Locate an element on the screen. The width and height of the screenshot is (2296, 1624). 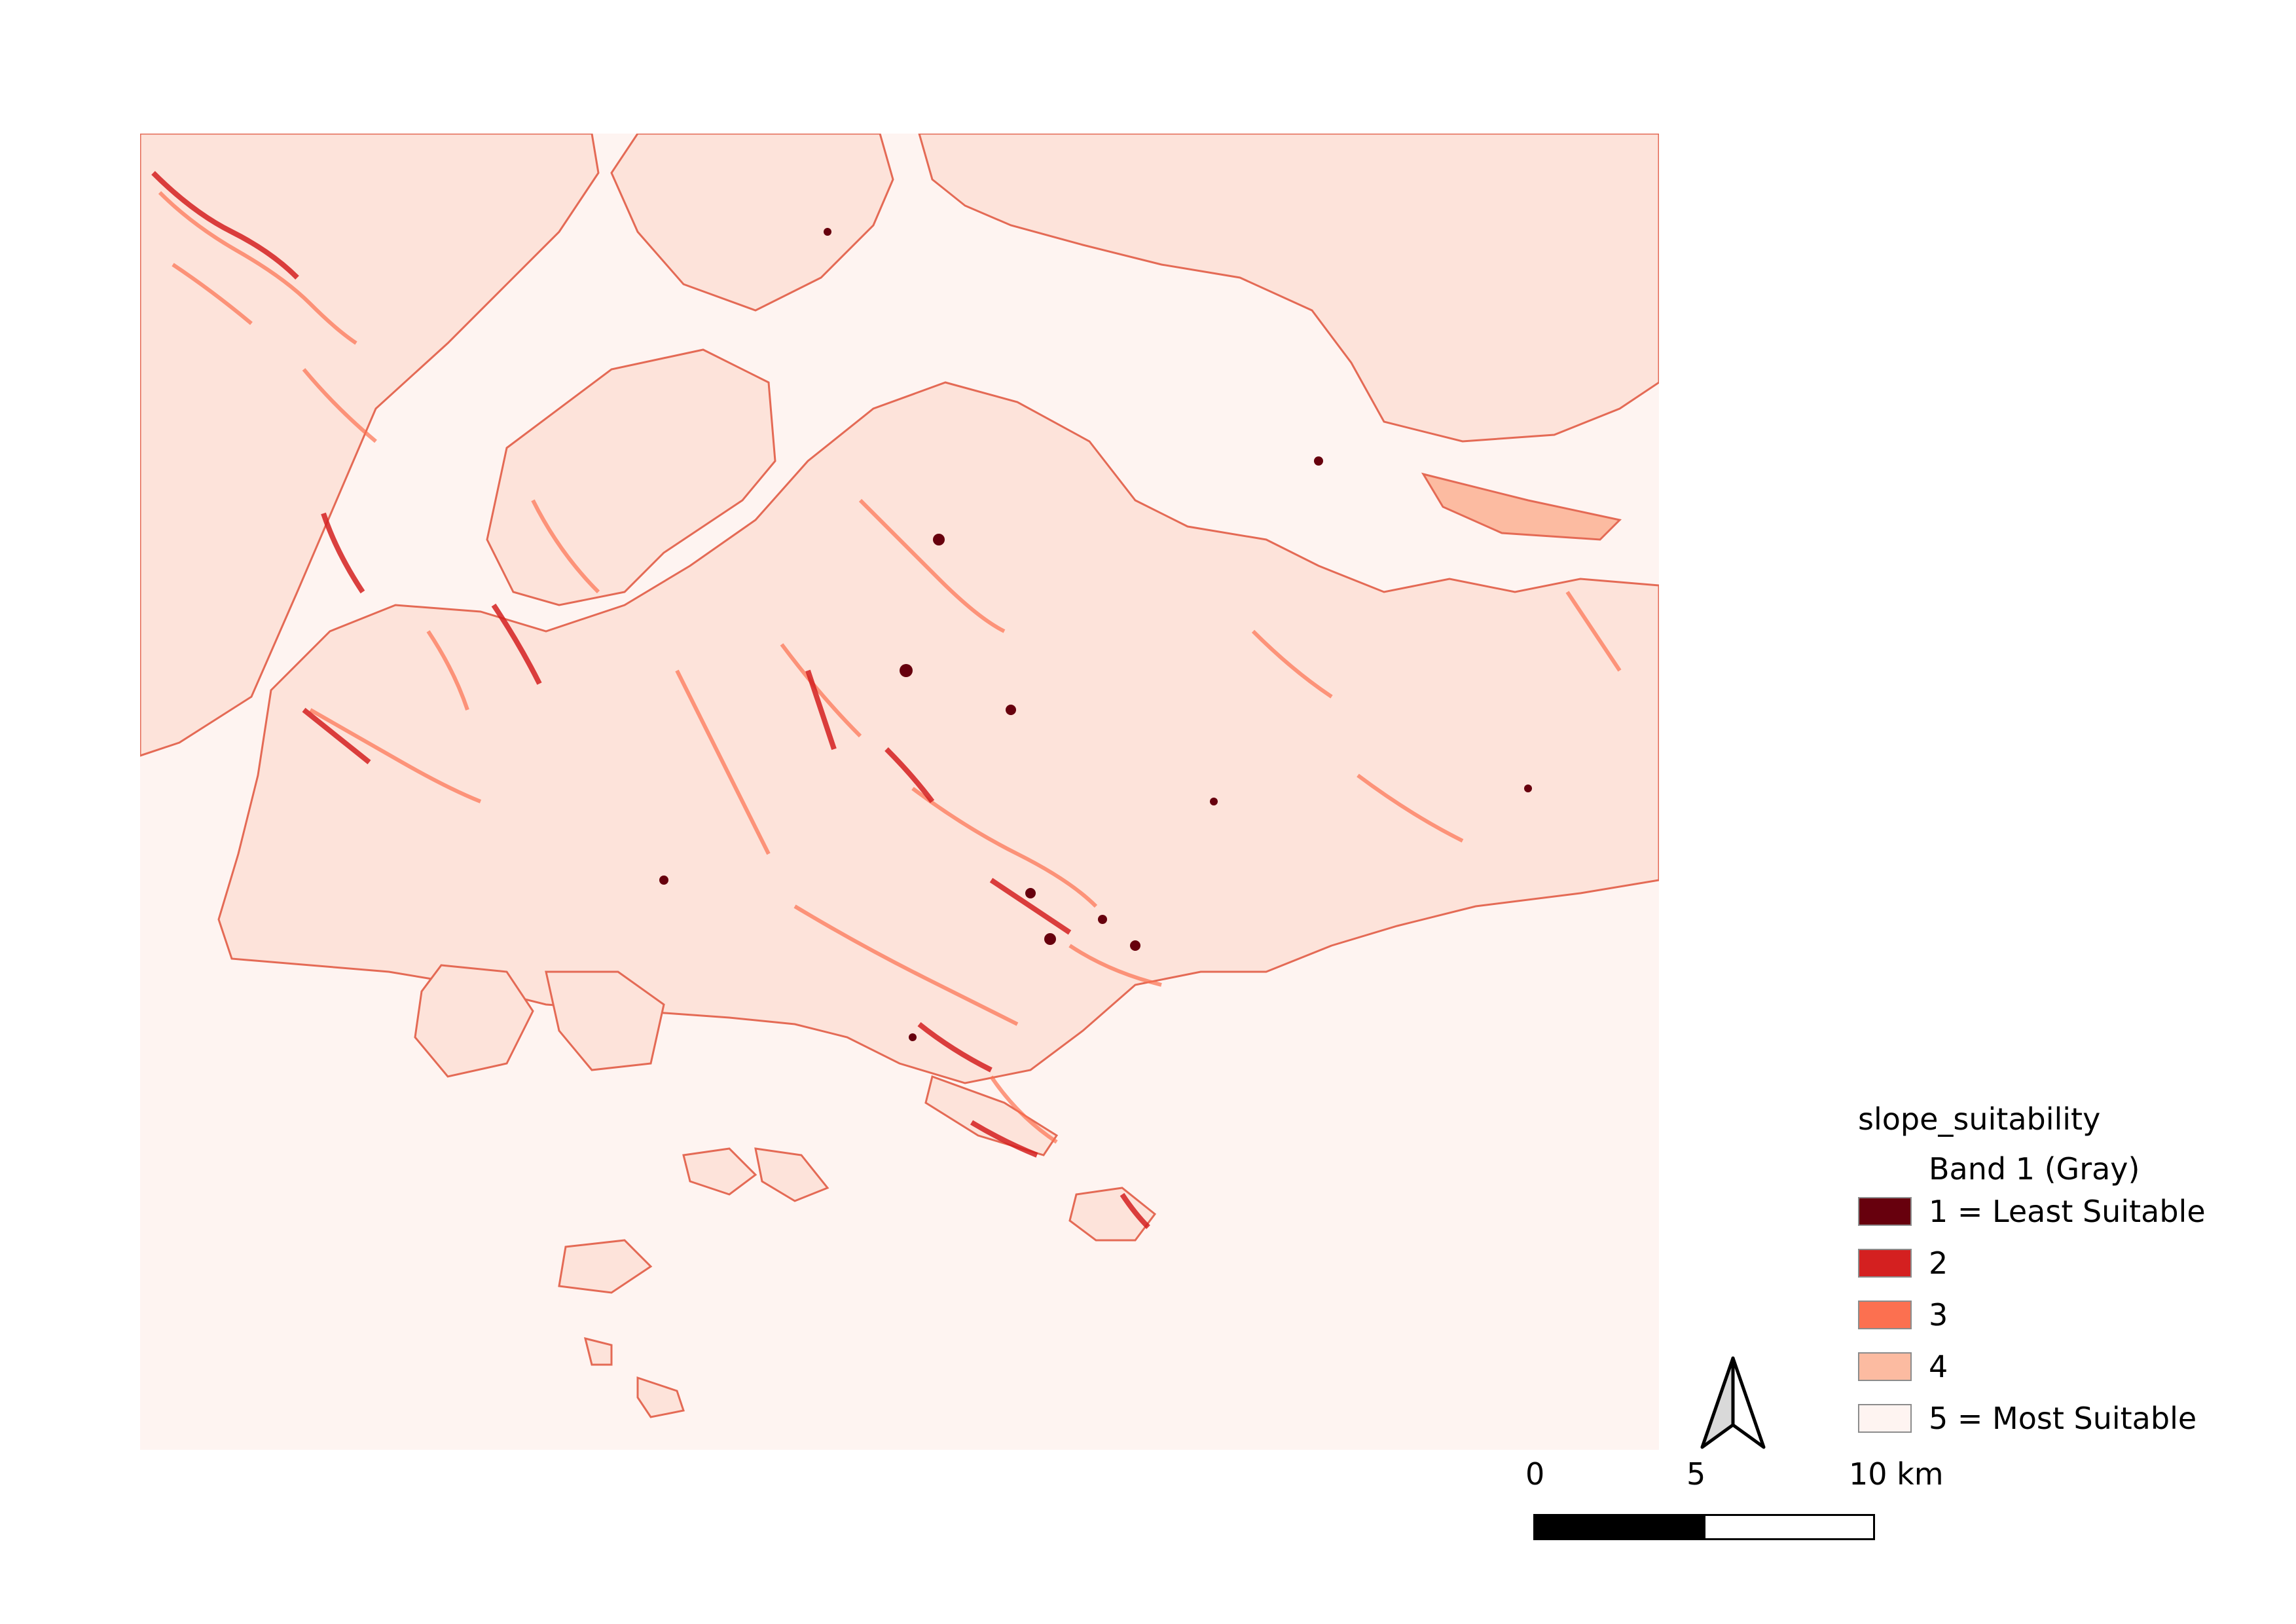
legend-item-label: 5 = Most Suitable is located at coordinates (2063, 1418).